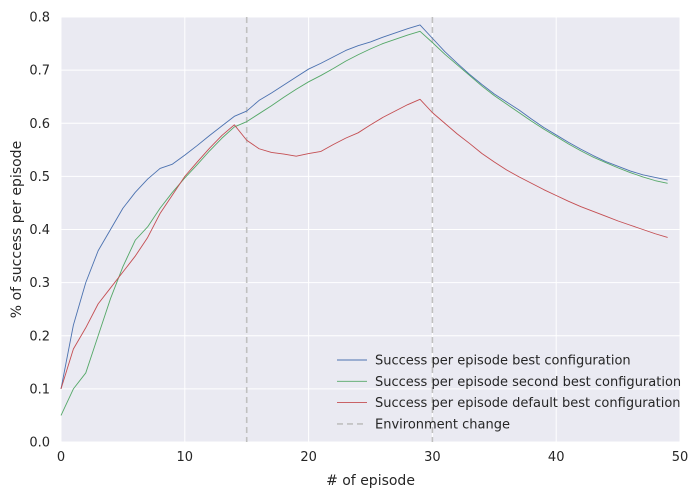 The width and height of the screenshot is (697, 497). I want to click on y-tick-label: 0.5, so click(39, 177).